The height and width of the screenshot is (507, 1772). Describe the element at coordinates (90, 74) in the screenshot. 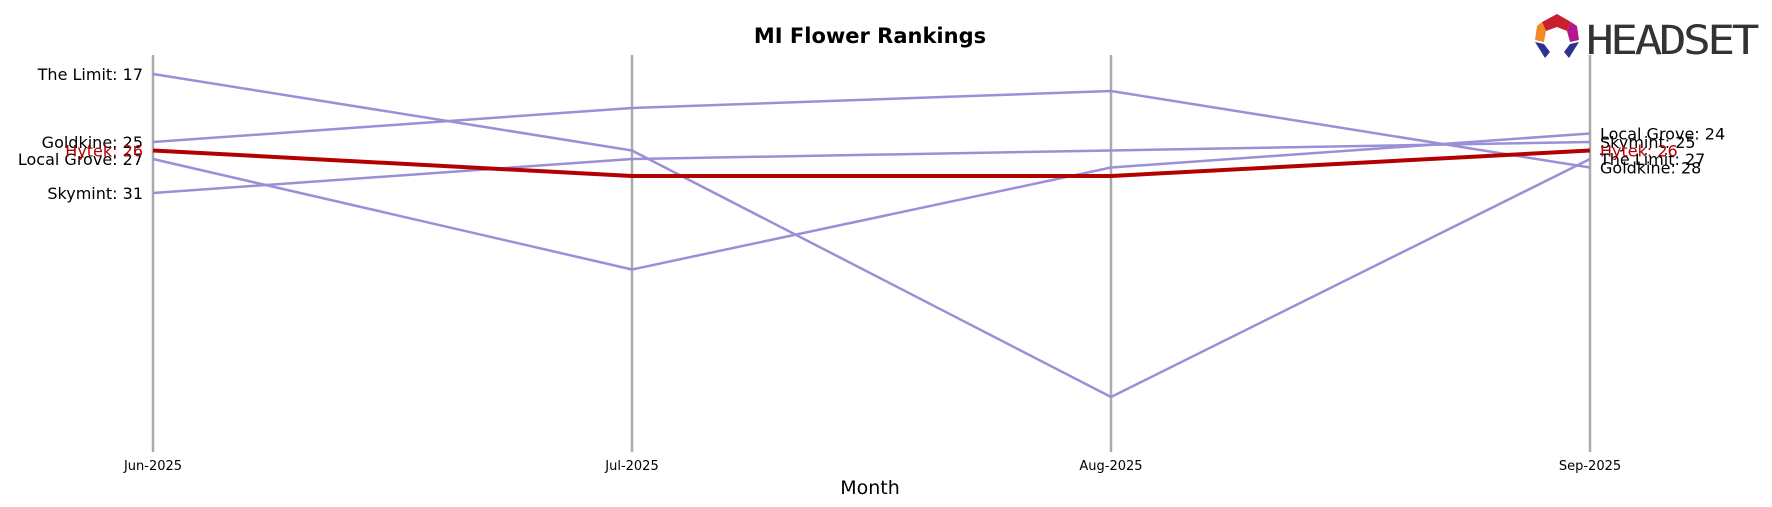

I see `series-start-label: The Limit: 17` at that location.